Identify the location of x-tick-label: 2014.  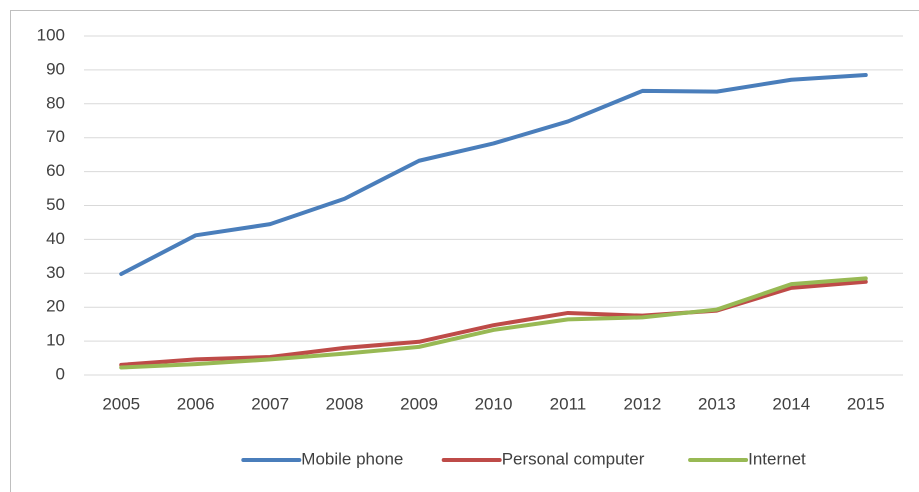
(791, 403).